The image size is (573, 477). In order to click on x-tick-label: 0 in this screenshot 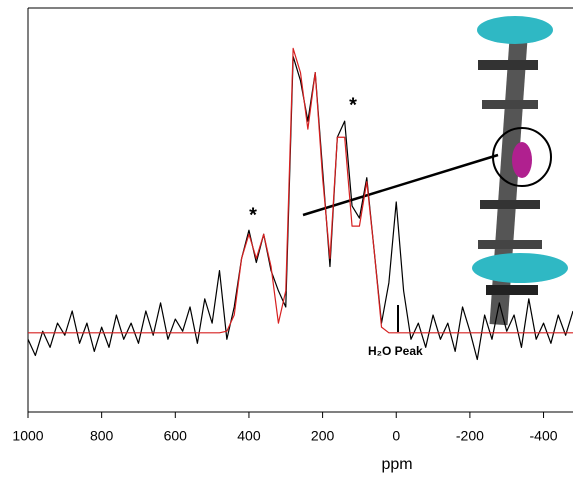, I will do `click(396, 436)`.